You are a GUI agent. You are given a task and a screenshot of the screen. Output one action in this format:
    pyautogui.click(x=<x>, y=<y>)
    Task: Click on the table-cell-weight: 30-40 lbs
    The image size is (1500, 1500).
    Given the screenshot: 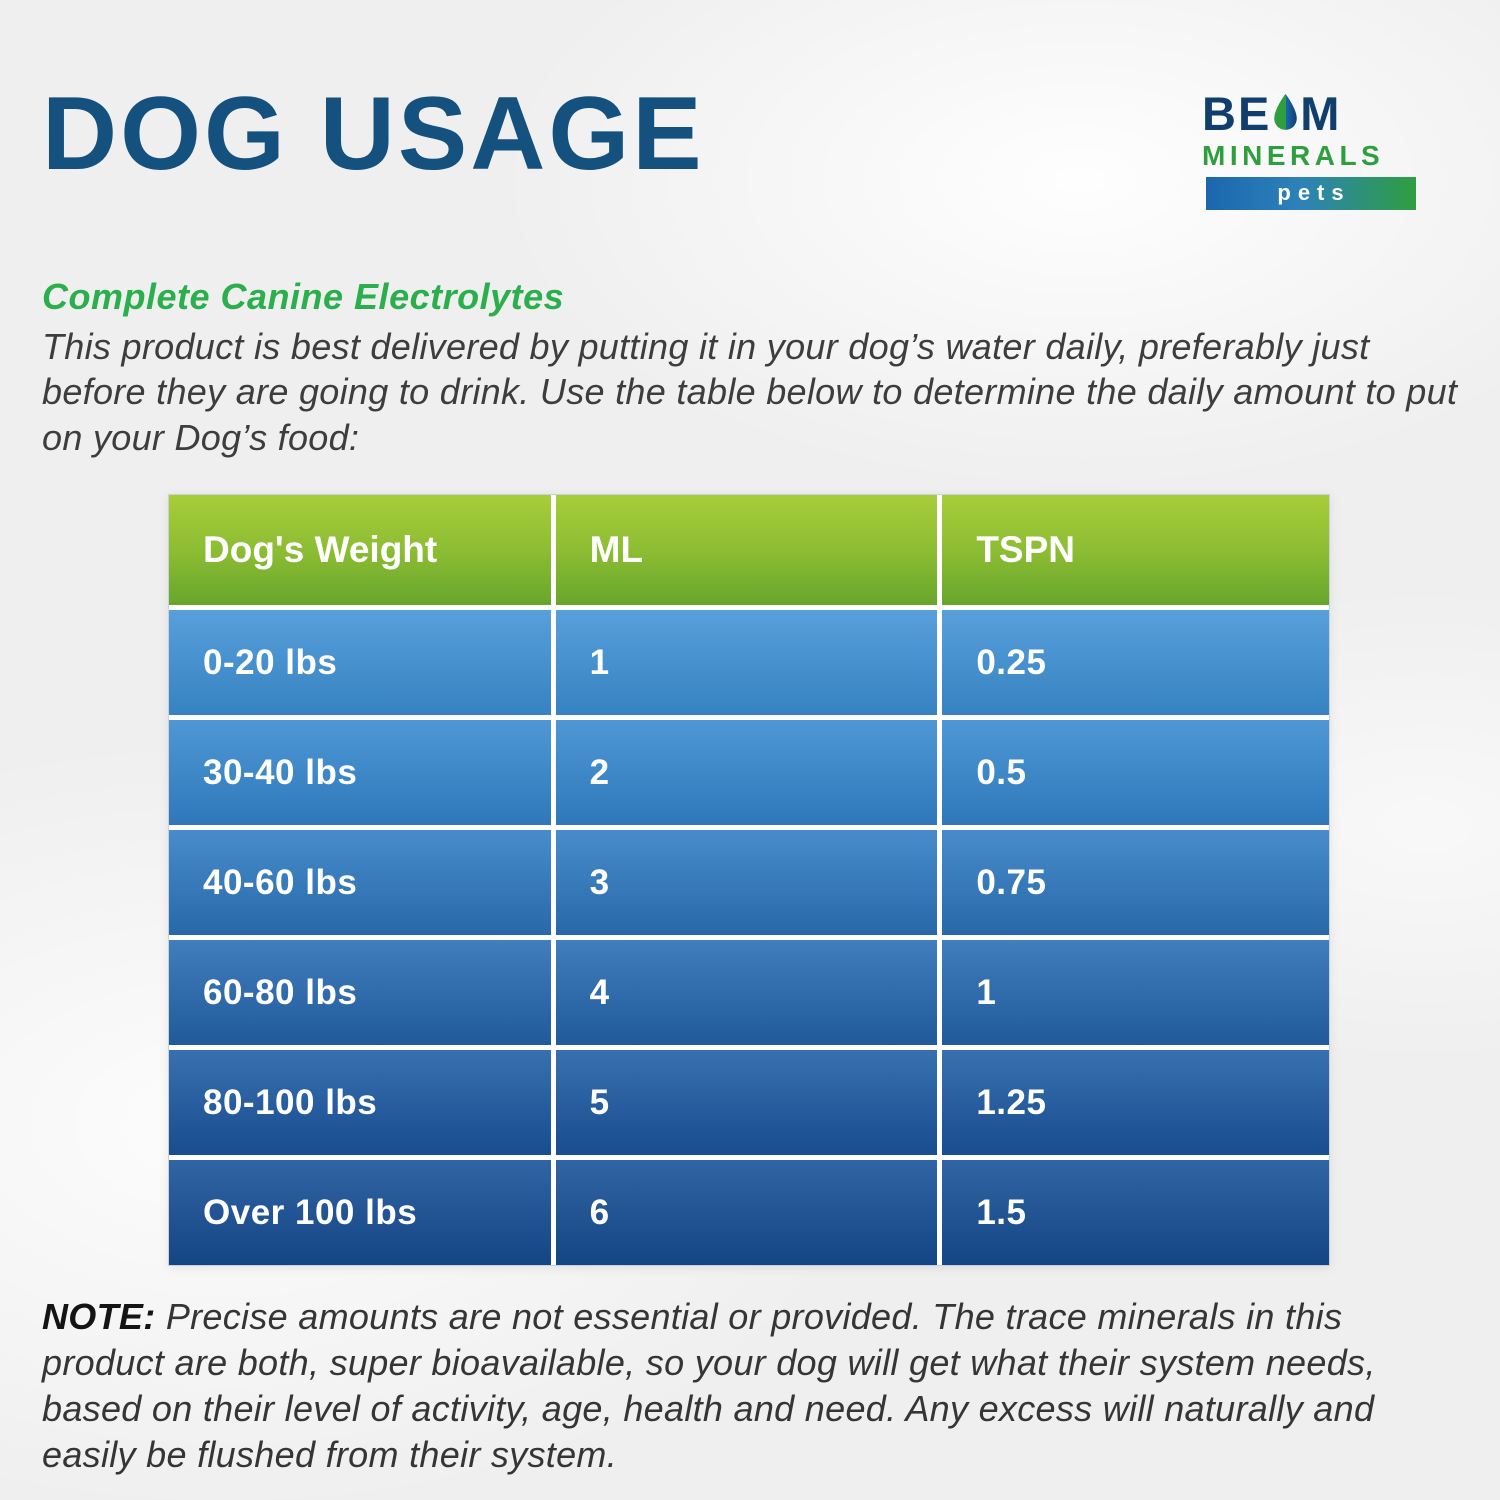 What is the action you would take?
    pyautogui.click(x=362, y=773)
    